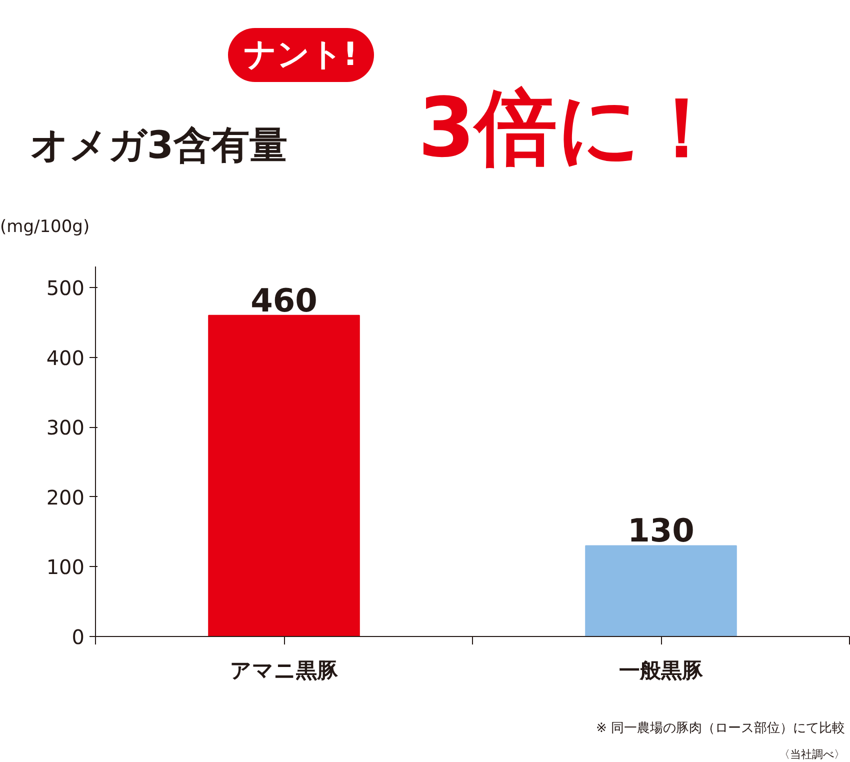 Image resolution: width=850 pixels, height=762 pixels. What do you see at coordinates (159, 145) in the screenshot?
I see `chart-title: オメガ3含有量` at bounding box center [159, 145].